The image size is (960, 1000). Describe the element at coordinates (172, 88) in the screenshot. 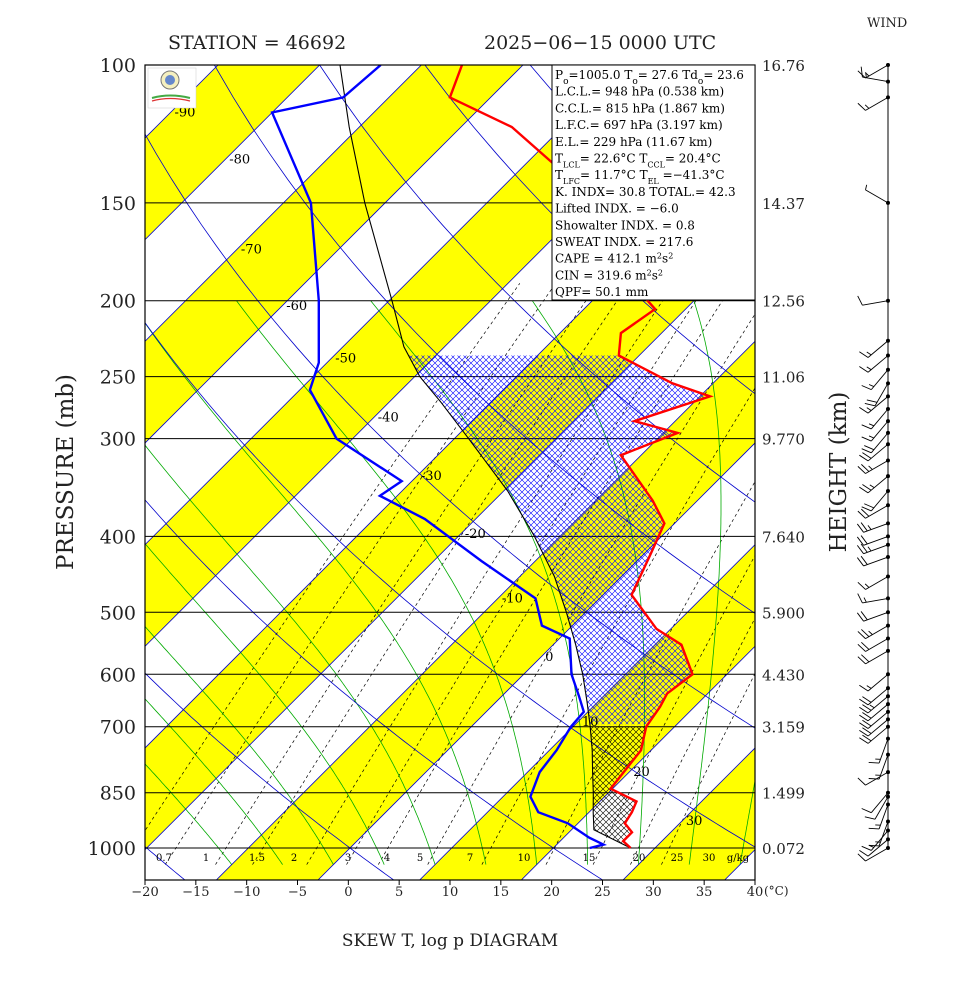

I see `station-logo` at that location.